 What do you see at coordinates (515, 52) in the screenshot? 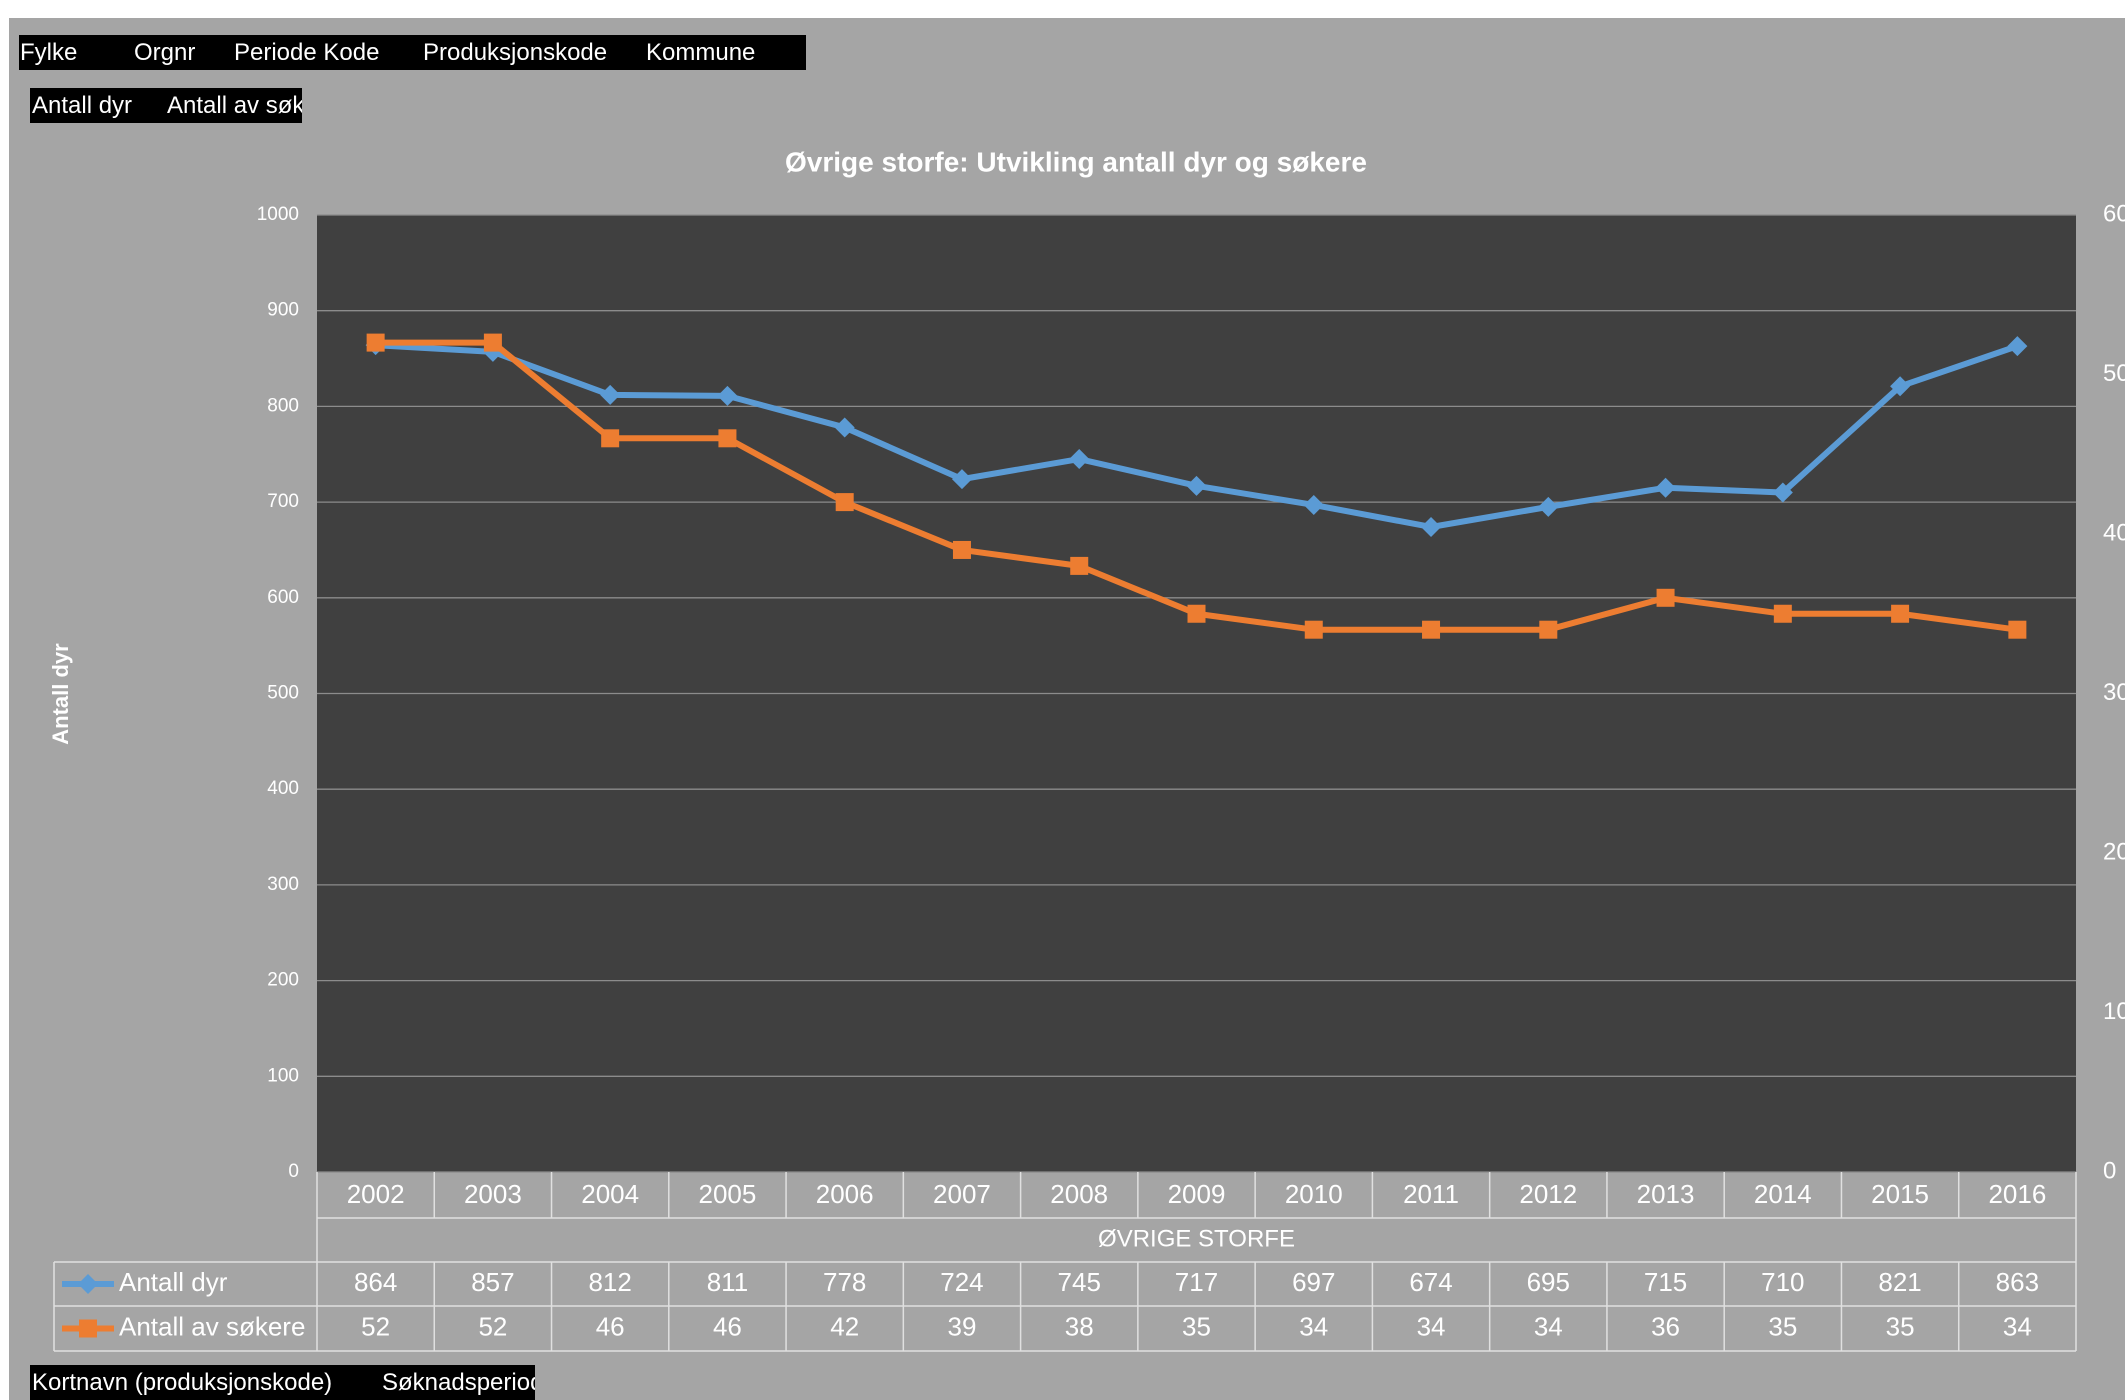
I see `filter-button: Produksjonskode` at bounding box center [515, 52].